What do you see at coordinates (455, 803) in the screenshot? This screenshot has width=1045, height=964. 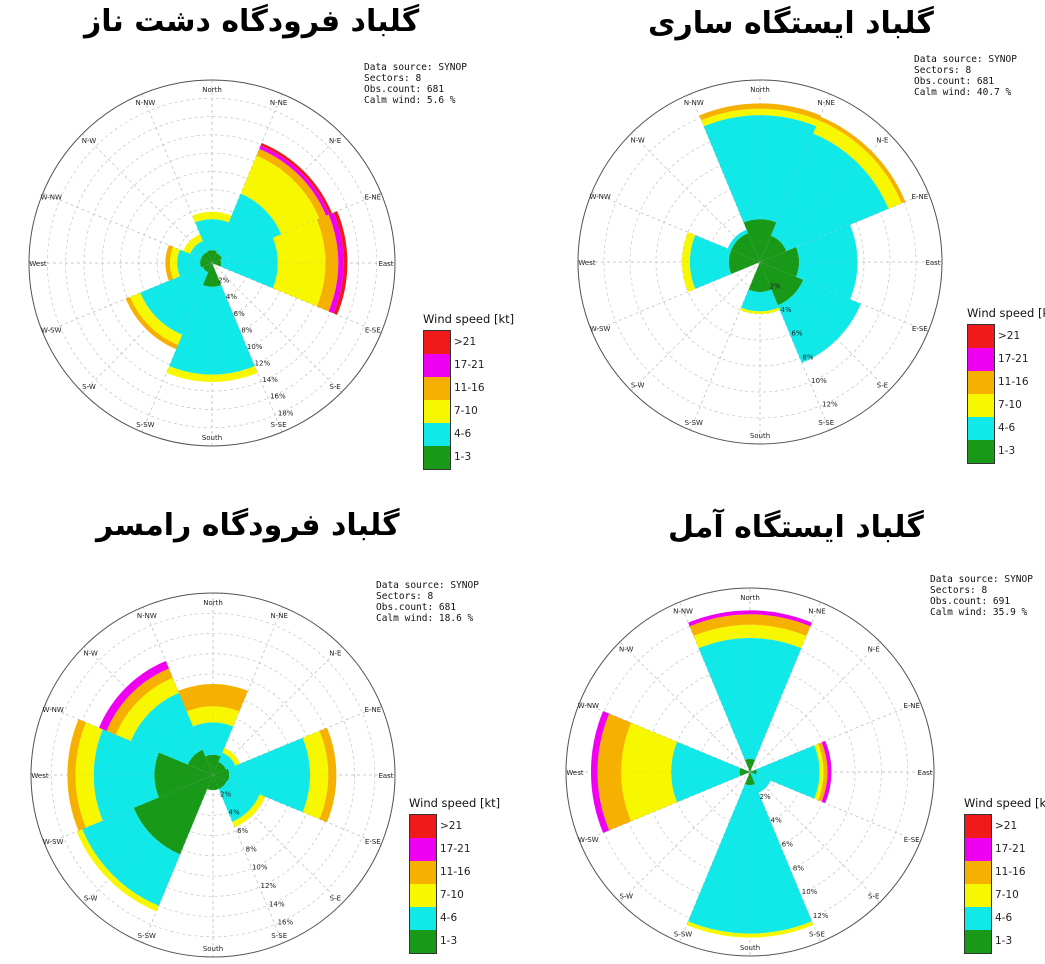 I see `legend-title: Wind speed [kt]` at bounding box center [455, 803].